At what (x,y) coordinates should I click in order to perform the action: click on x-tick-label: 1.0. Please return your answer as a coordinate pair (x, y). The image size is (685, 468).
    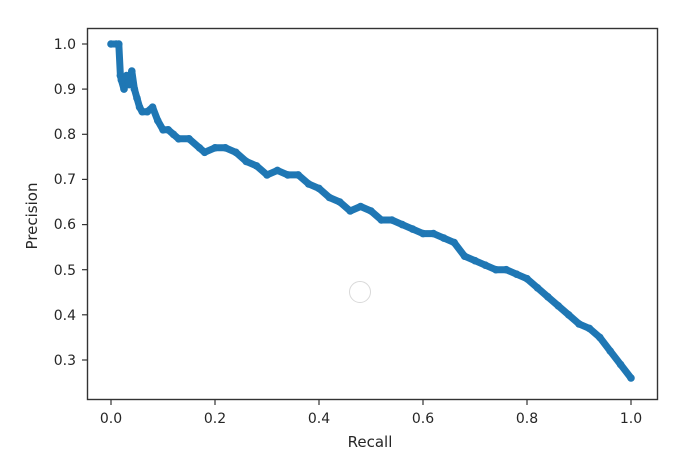
    Looking at the image, I should click on (631, 419).